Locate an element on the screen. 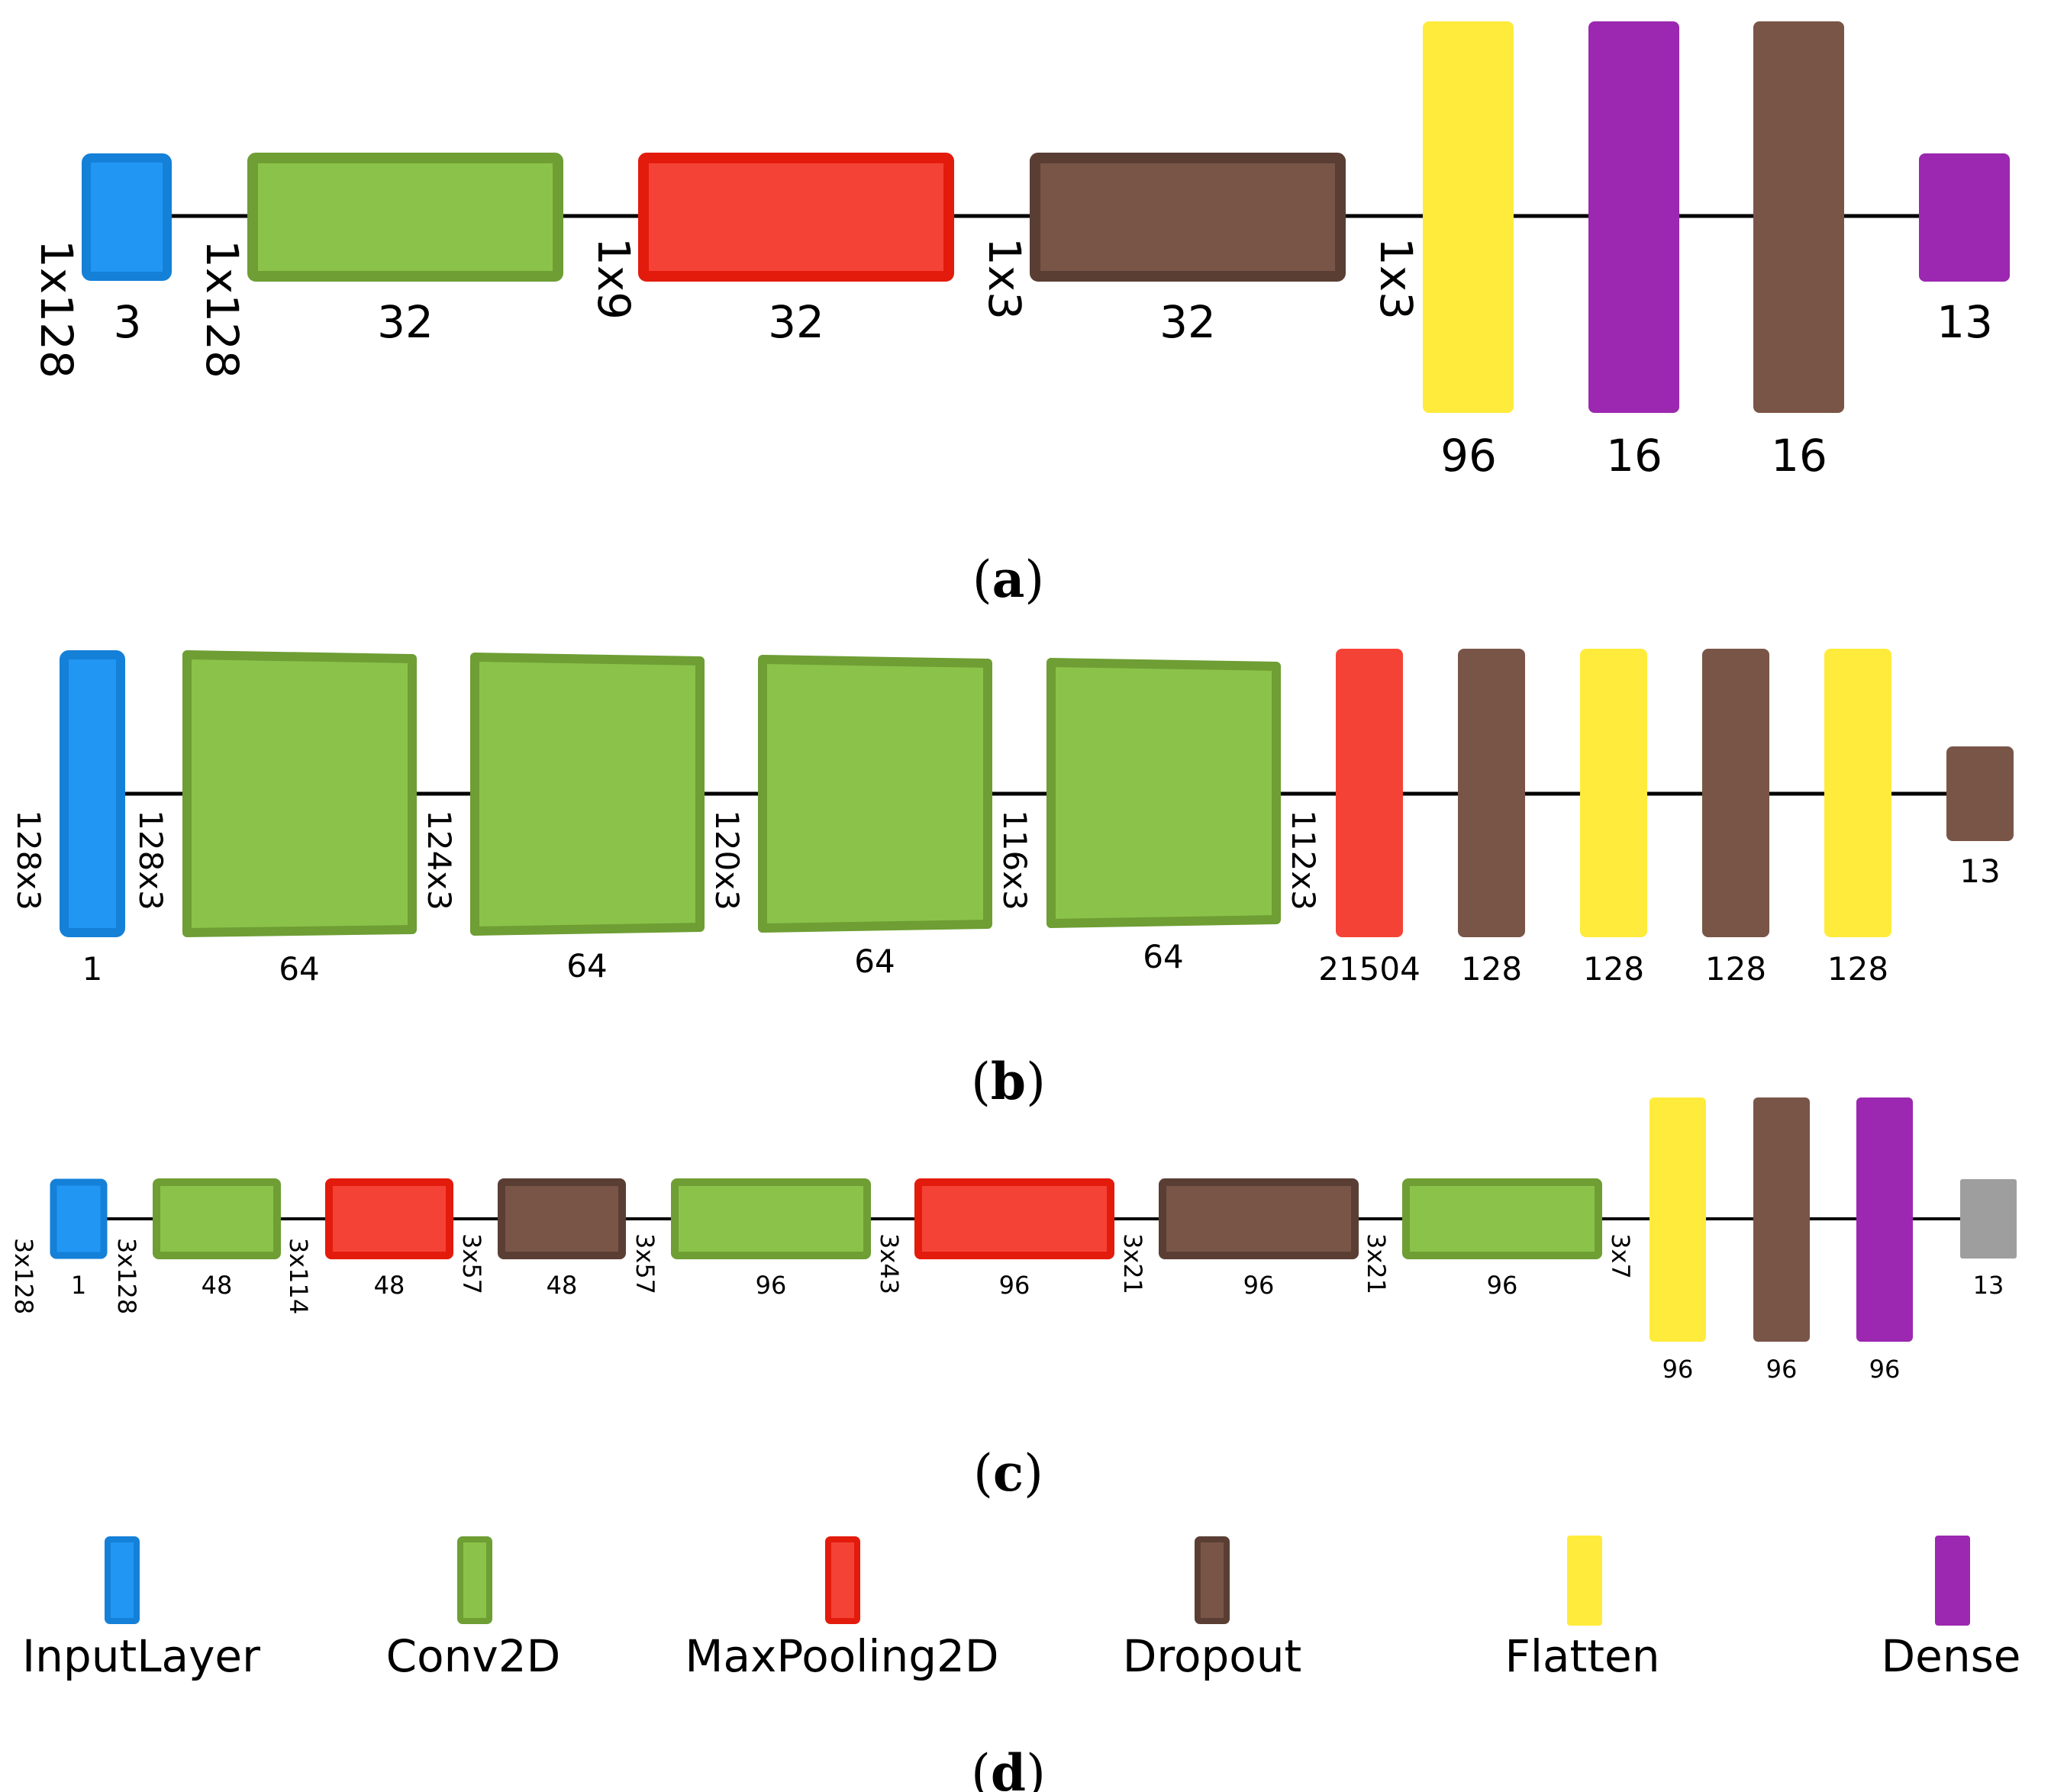 The height and width of the screenshot is (1792, 2051). a-dropout-layer is located at coordinates (1188, 218).